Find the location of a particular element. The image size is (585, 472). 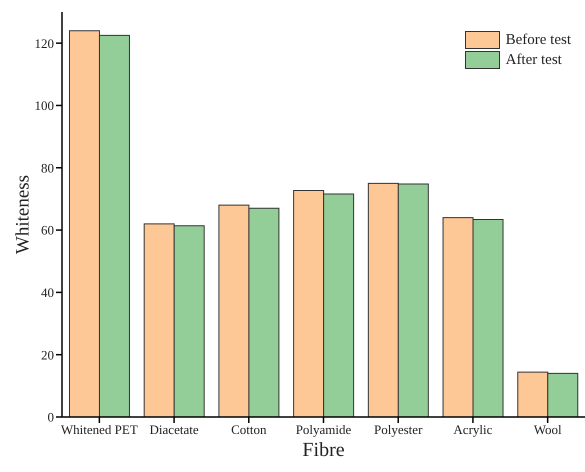

y-tick-label: 0 is located at coordinates (51, 417).